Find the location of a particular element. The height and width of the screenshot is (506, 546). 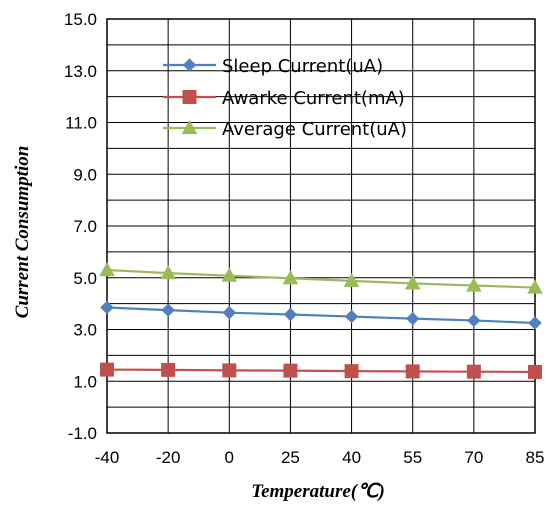

y-tick-label: 3.0 is located at coordinates (85, 330).